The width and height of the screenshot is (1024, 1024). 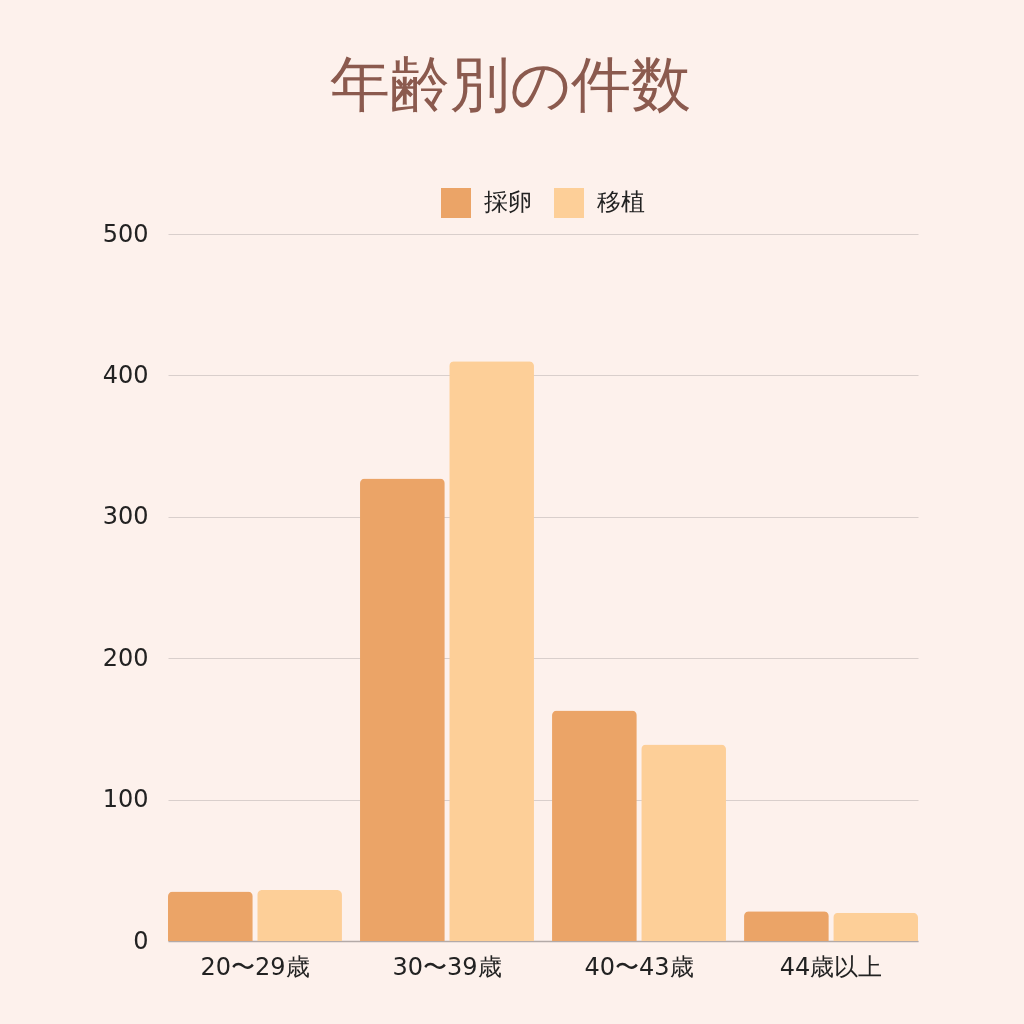 What do you see at coordinates (125, 799) in the screenshot?
I see `y-tick-label: 100` at bounding box center [125, 799].